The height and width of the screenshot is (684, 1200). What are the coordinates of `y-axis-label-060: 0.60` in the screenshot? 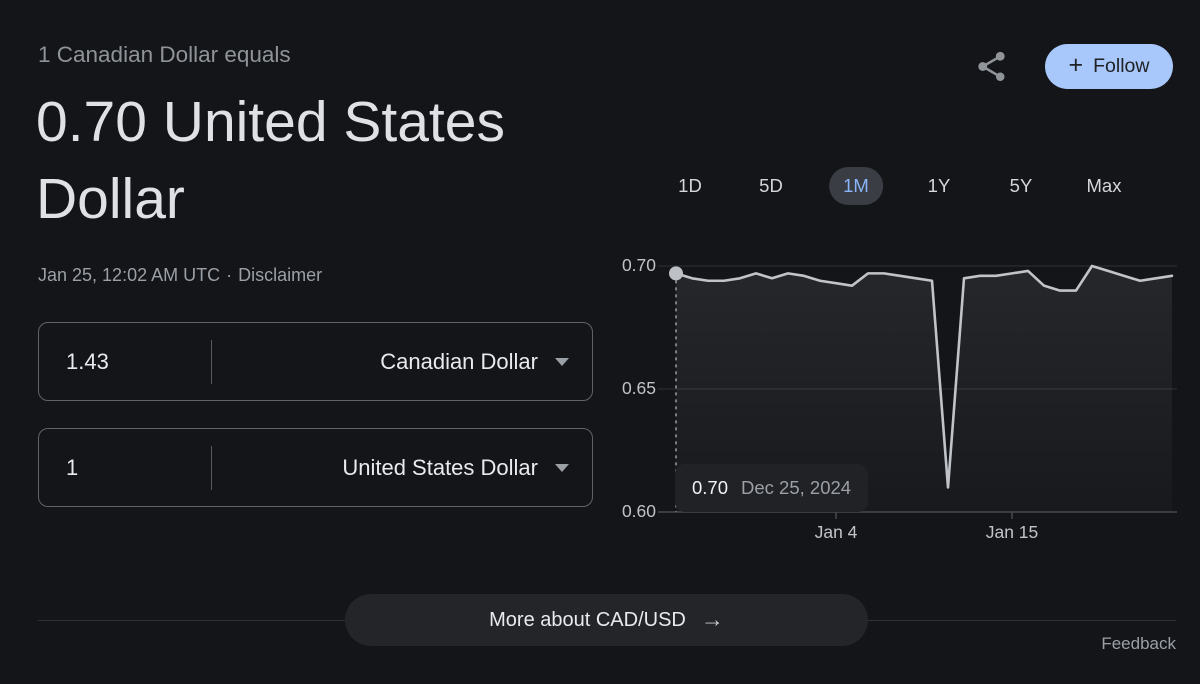 It's located at (638, 511).